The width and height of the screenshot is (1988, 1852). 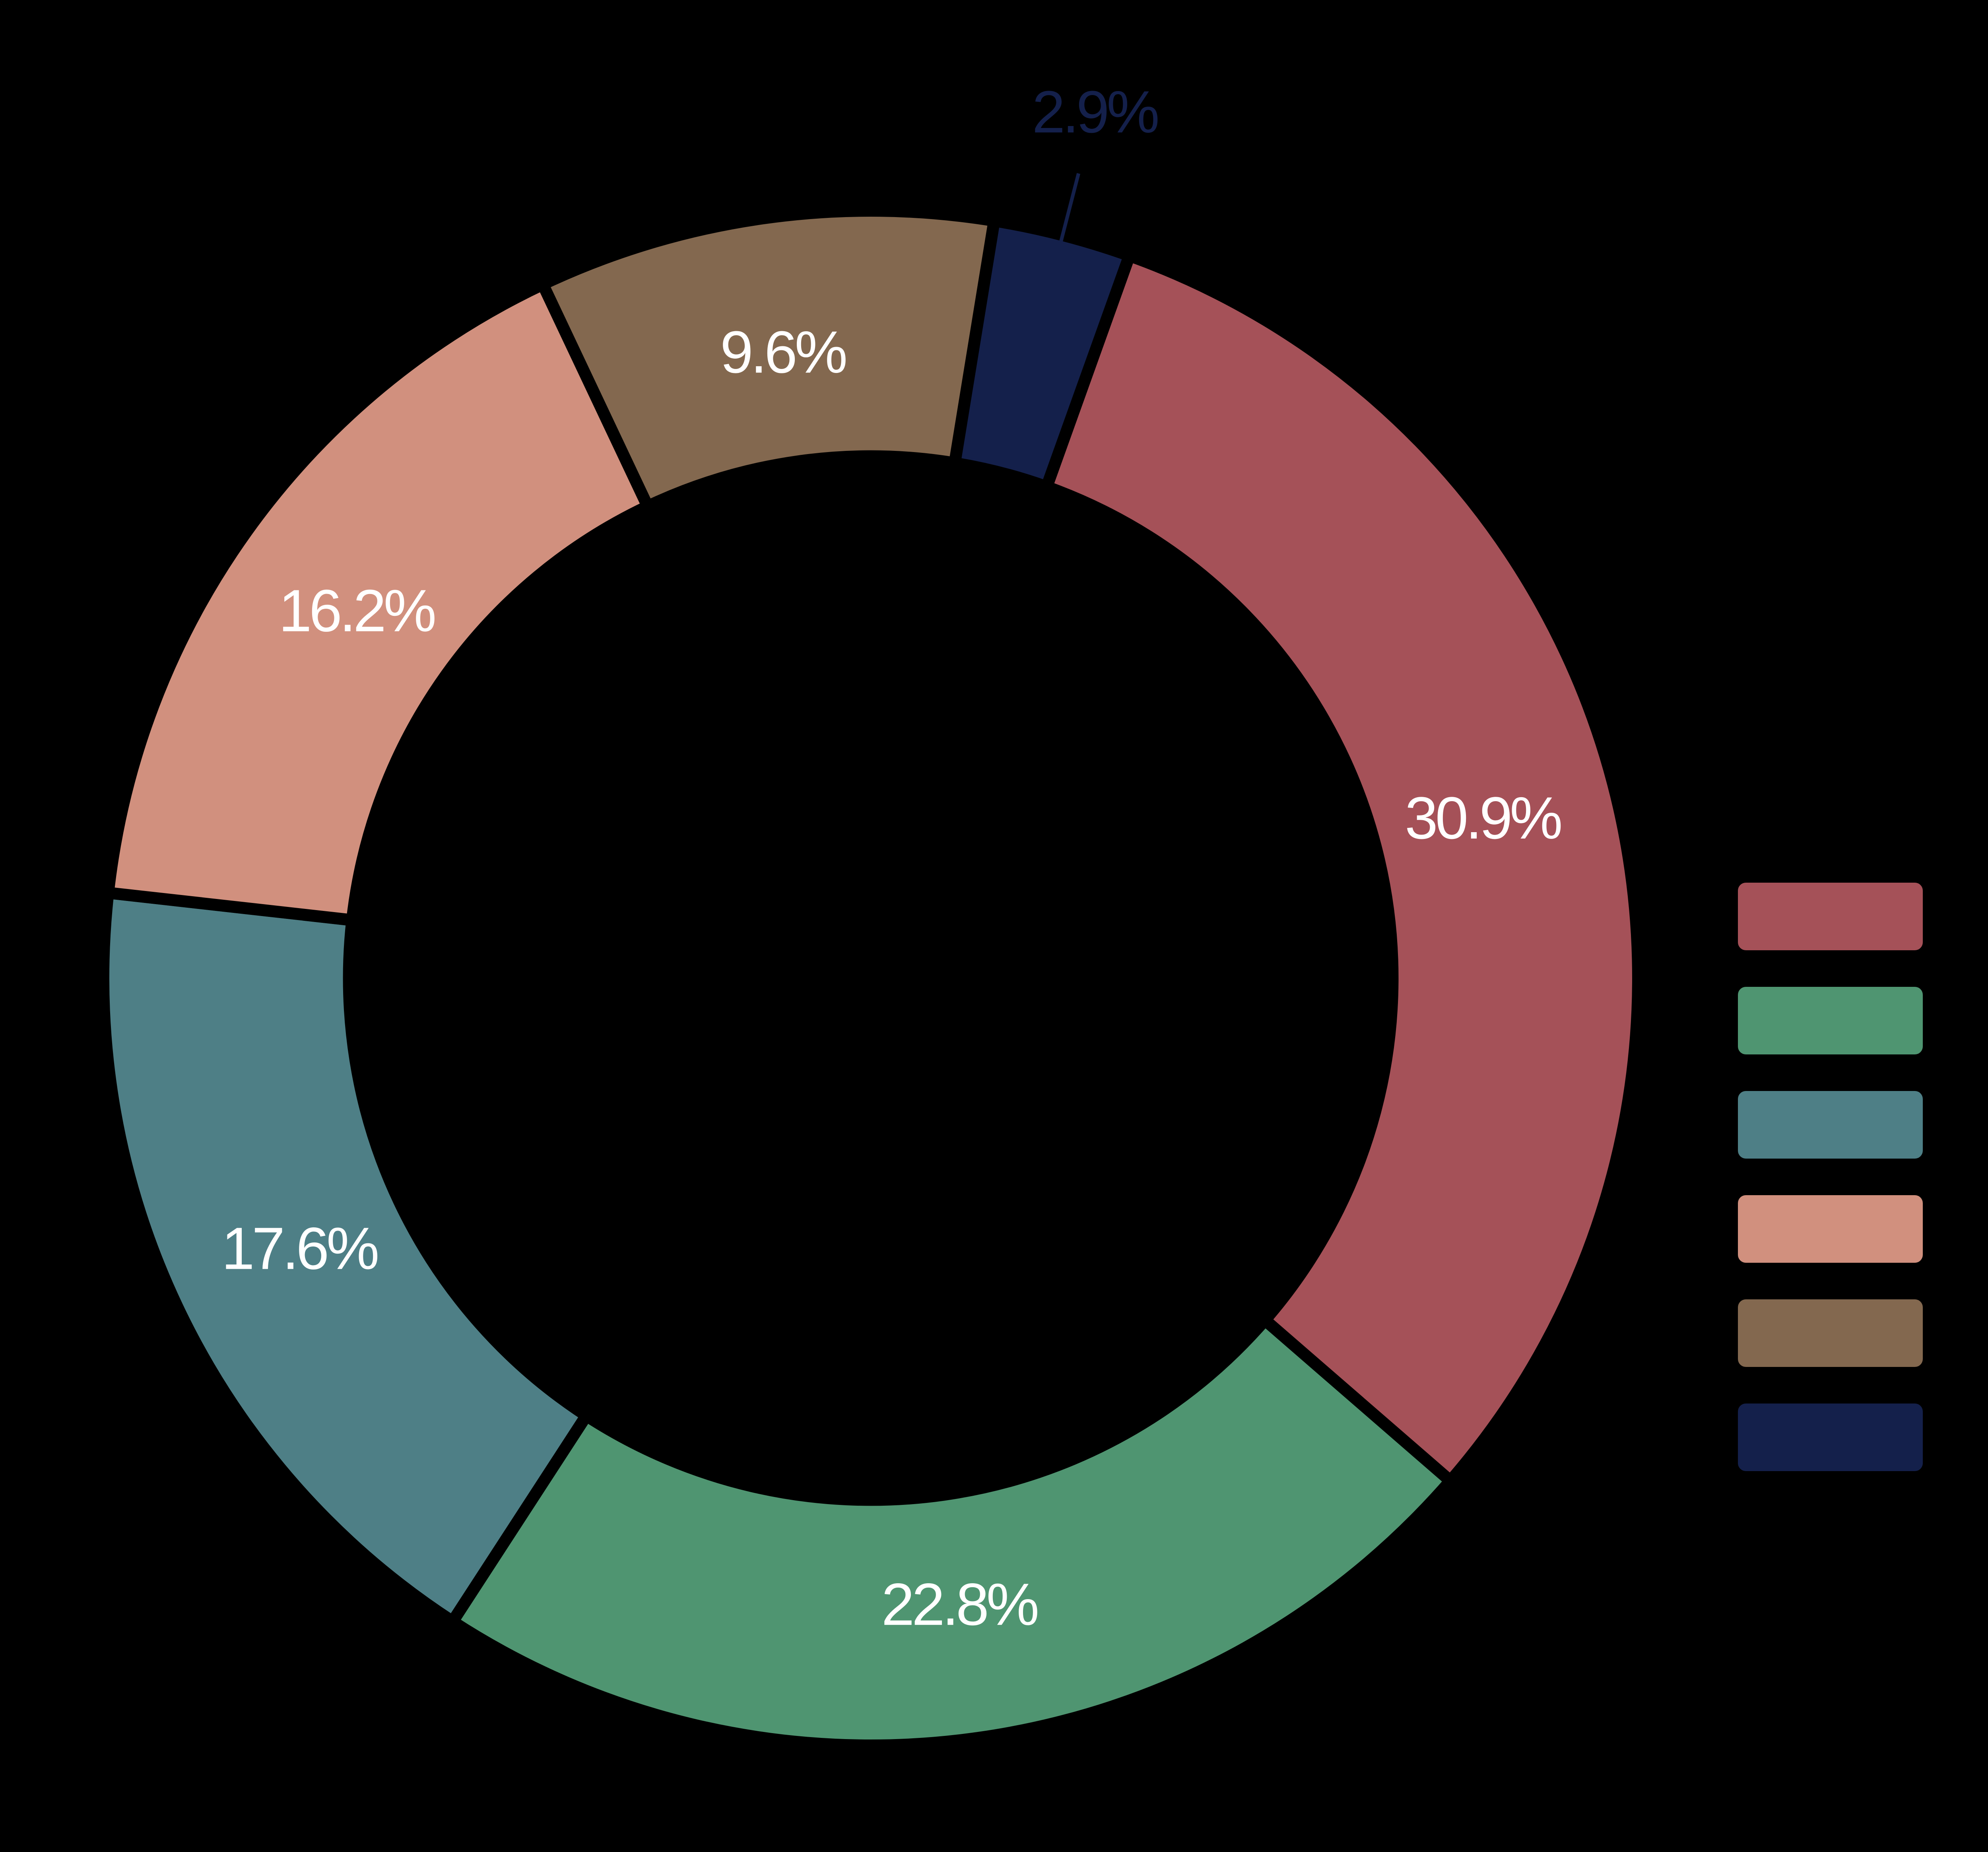 I want to click on slice-label-1: 22.8%, so click(x=959, y=1605).